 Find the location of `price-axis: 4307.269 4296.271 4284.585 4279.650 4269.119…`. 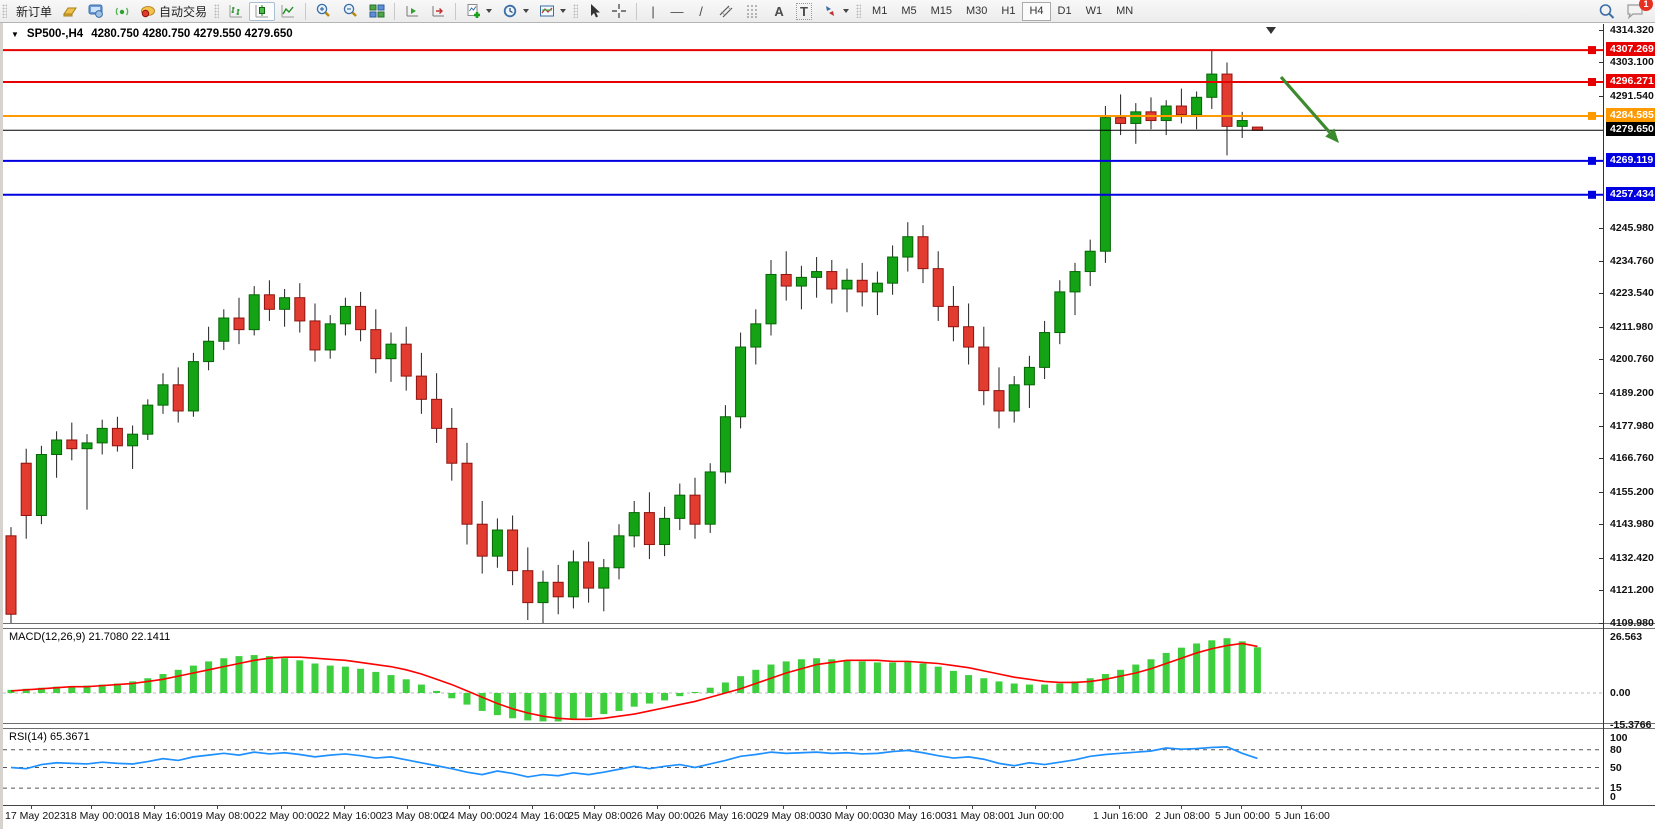

price-axis: 4307.269 4296.271 4284.585 4279.650 4269.119… is located at coordinates (1627, 414).